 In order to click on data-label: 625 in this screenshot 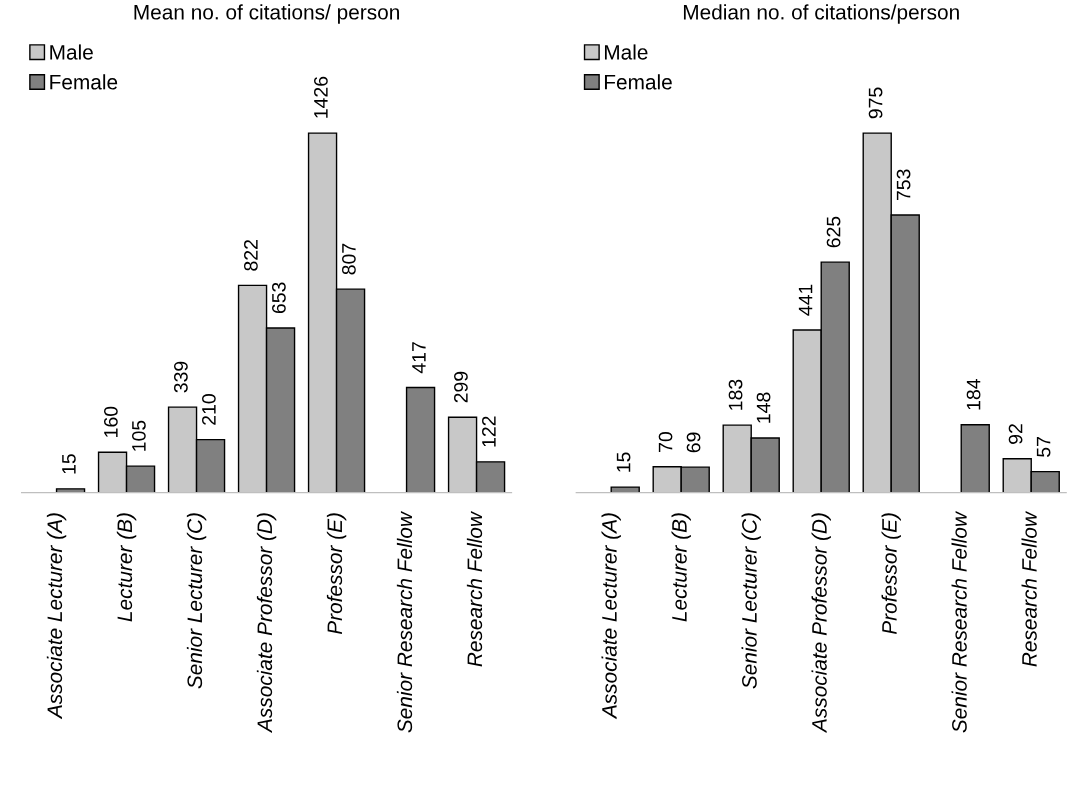, I will do `click(833, 232)`.